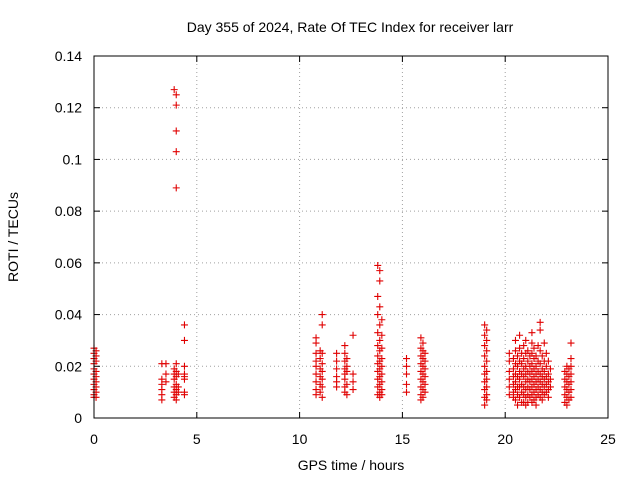 The width and height of the screenshot is (640, 480). What do you see at coordinates (13, 237) in the screenshot?
I see `y-axis-label: ROTI / TECUs` at bounding box center [13, 237].